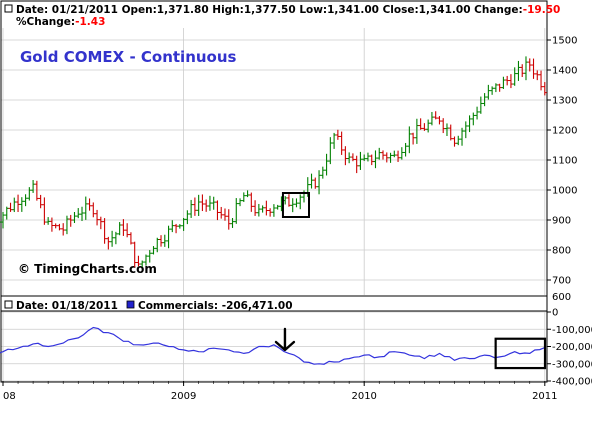 This screenshot has height=424, width=592. What do you see at coordinates (280, 391) in the screenshot?
I see `x-axis: 08 2009 2010 2011` at bounding box center [280, 391].